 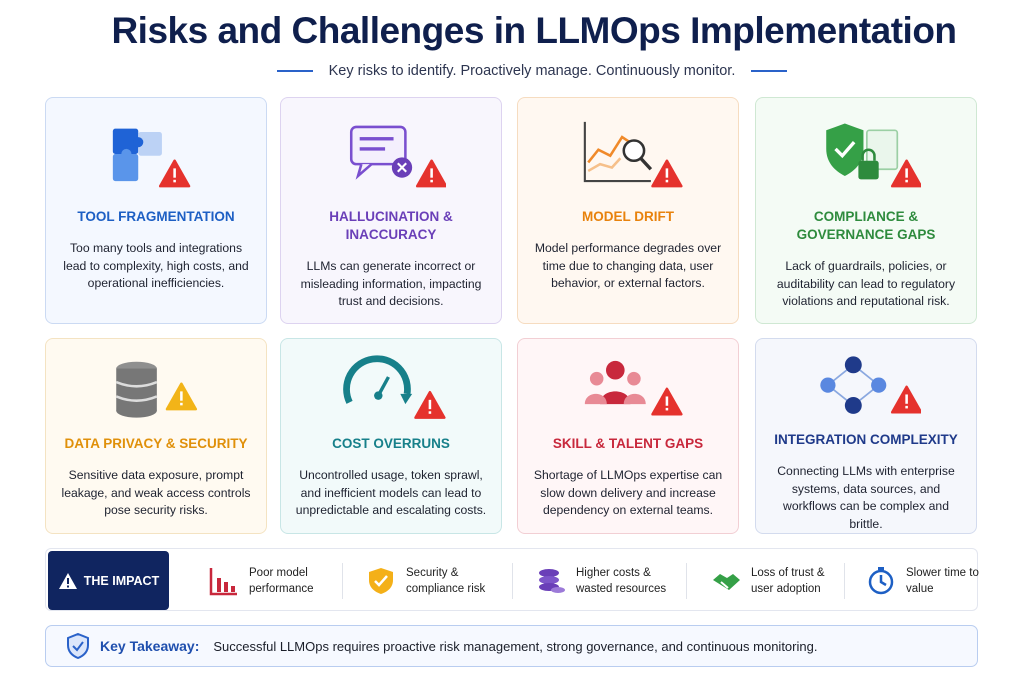 What do you see at coordinates (391, 225) in the screenshot?
I see `card-title: HALLUCINATION & INACCURACY` at bounding box center [391, 225].